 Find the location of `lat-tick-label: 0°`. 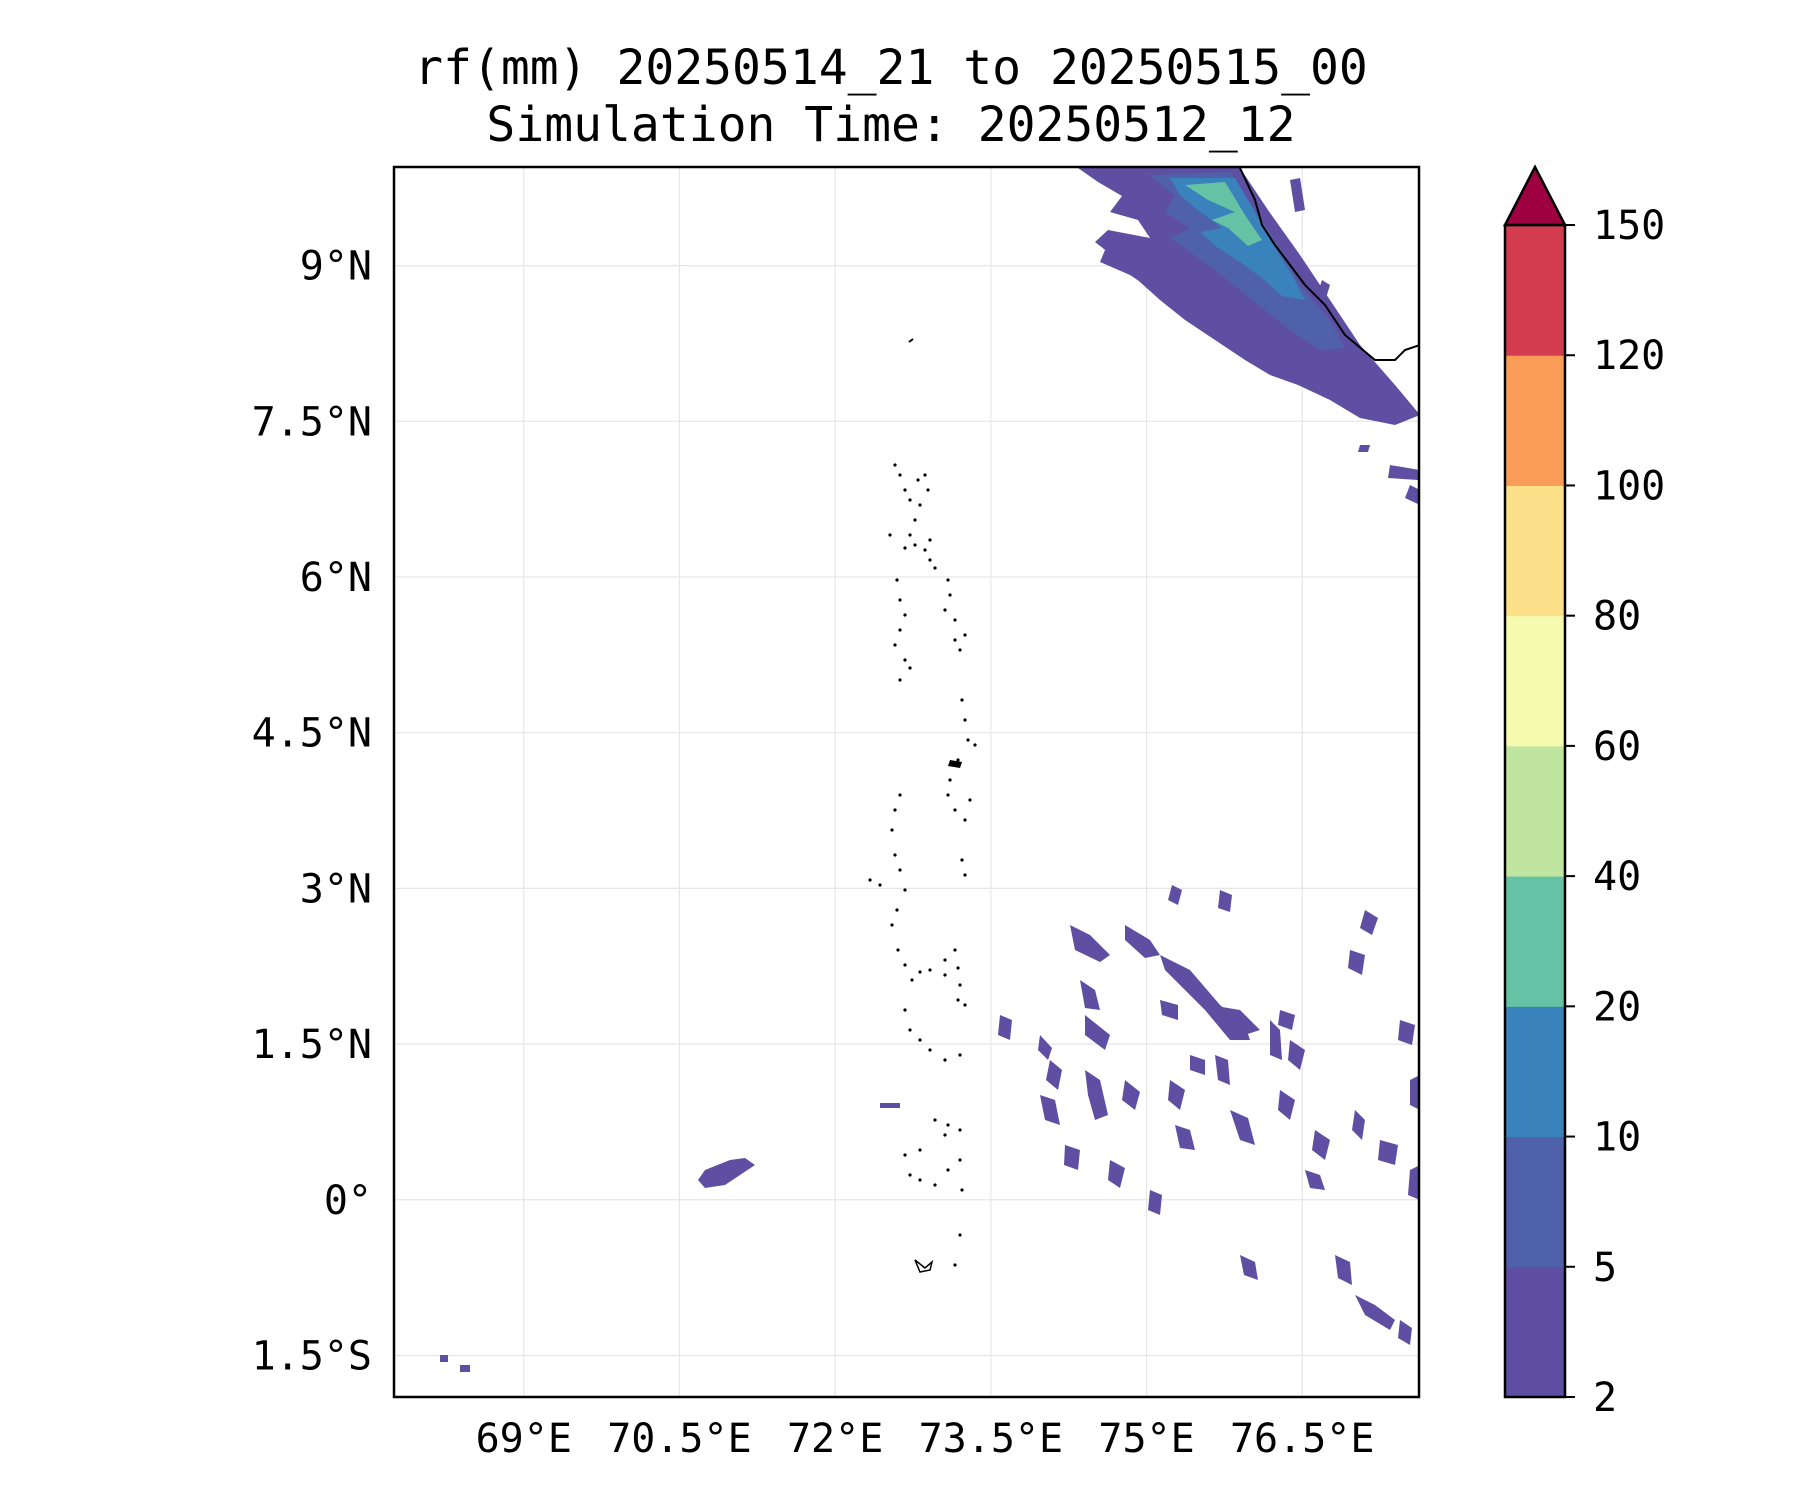

lat-tick-label: 0° is located at coordinates (348, 1201).